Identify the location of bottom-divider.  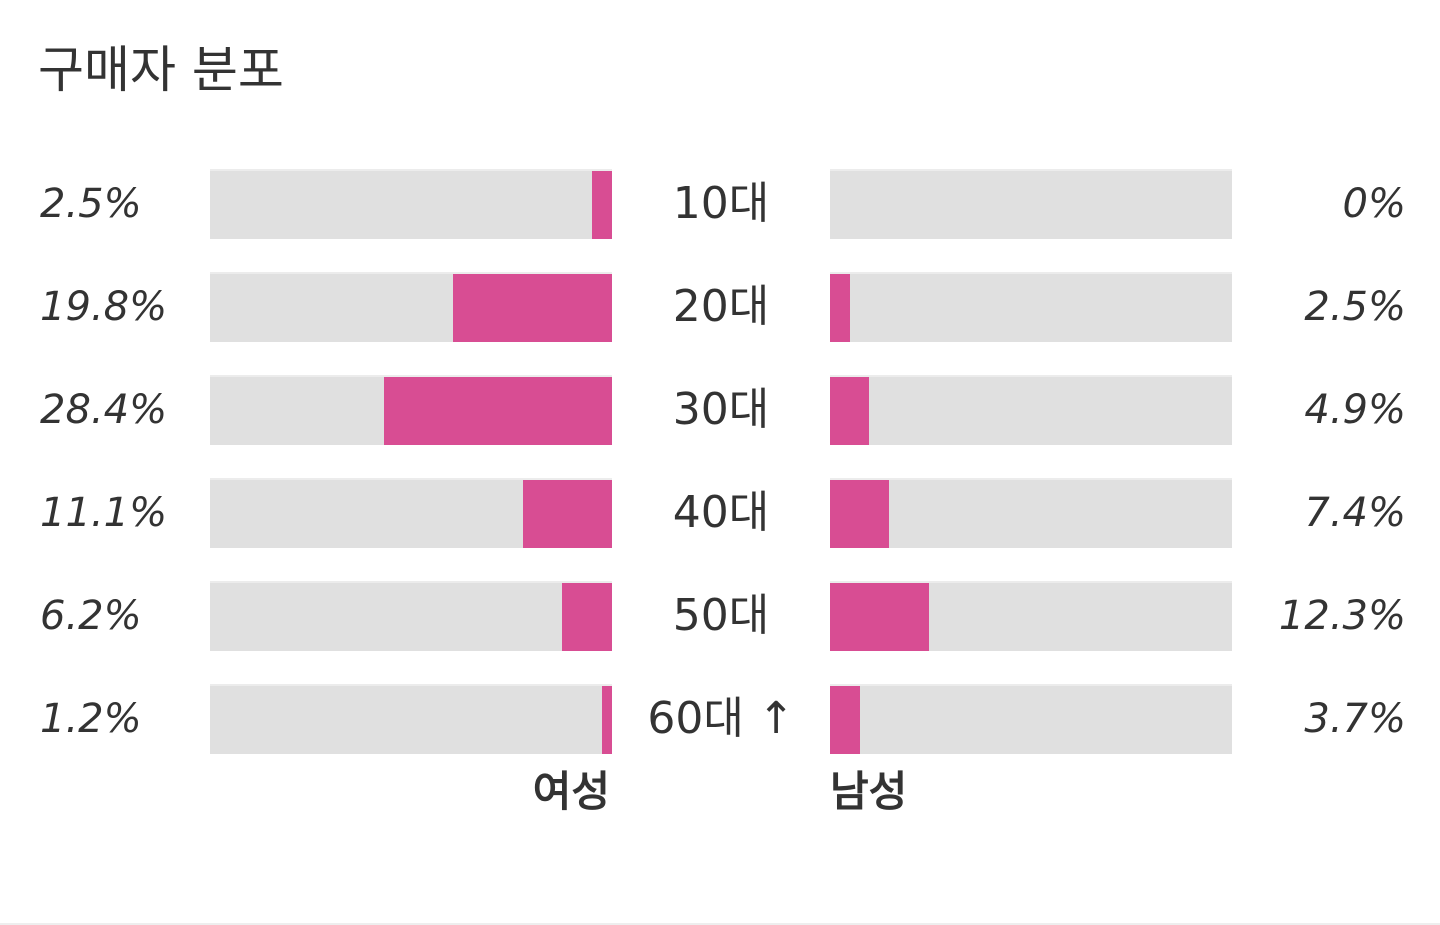
(720, 924).